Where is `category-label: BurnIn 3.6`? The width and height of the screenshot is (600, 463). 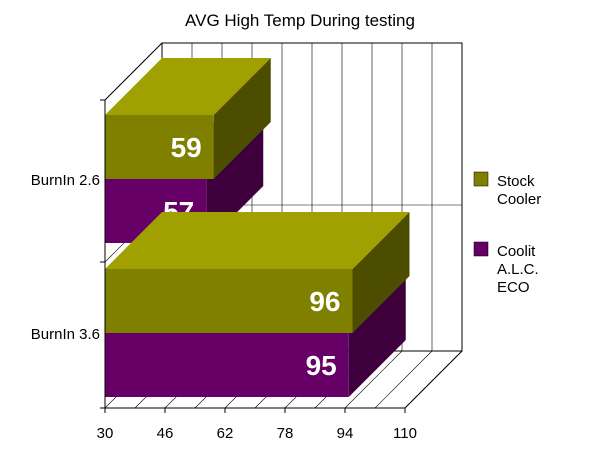
category-label: BurnIn 3.6 is located at coordinates (65, 334).